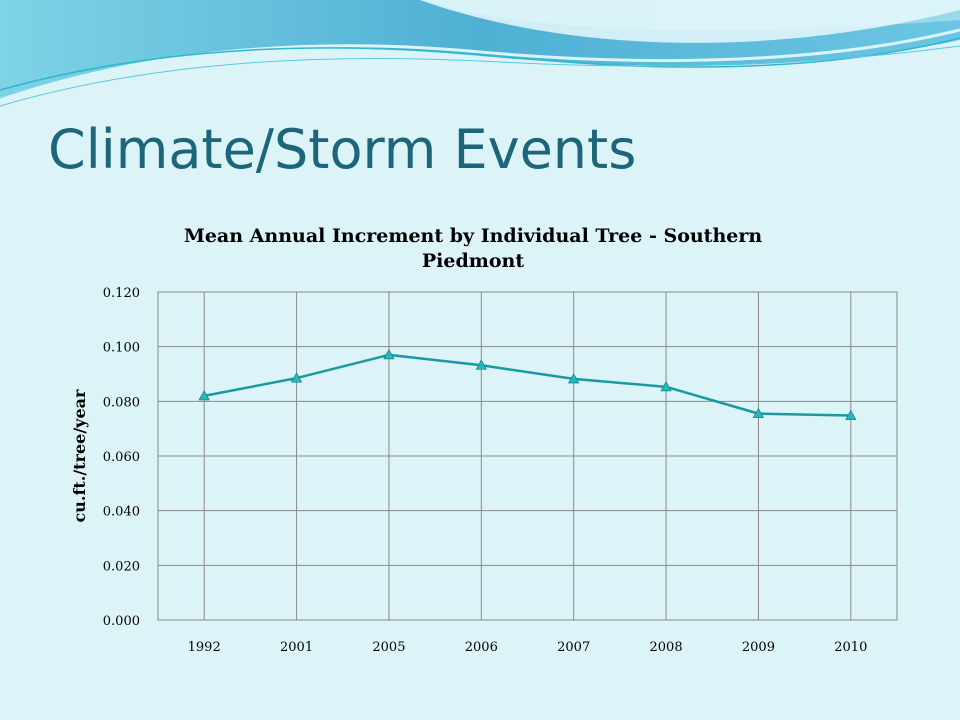 The image size is (960, 720). I want to click on y-tick-label: 0.040, so click(121, 512).